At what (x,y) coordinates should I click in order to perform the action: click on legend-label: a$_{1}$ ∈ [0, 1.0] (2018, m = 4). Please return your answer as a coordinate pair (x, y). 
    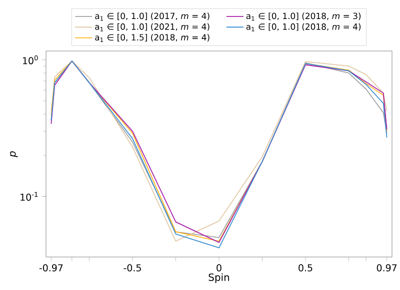
    Looking at the image, I should click on (303, 27).